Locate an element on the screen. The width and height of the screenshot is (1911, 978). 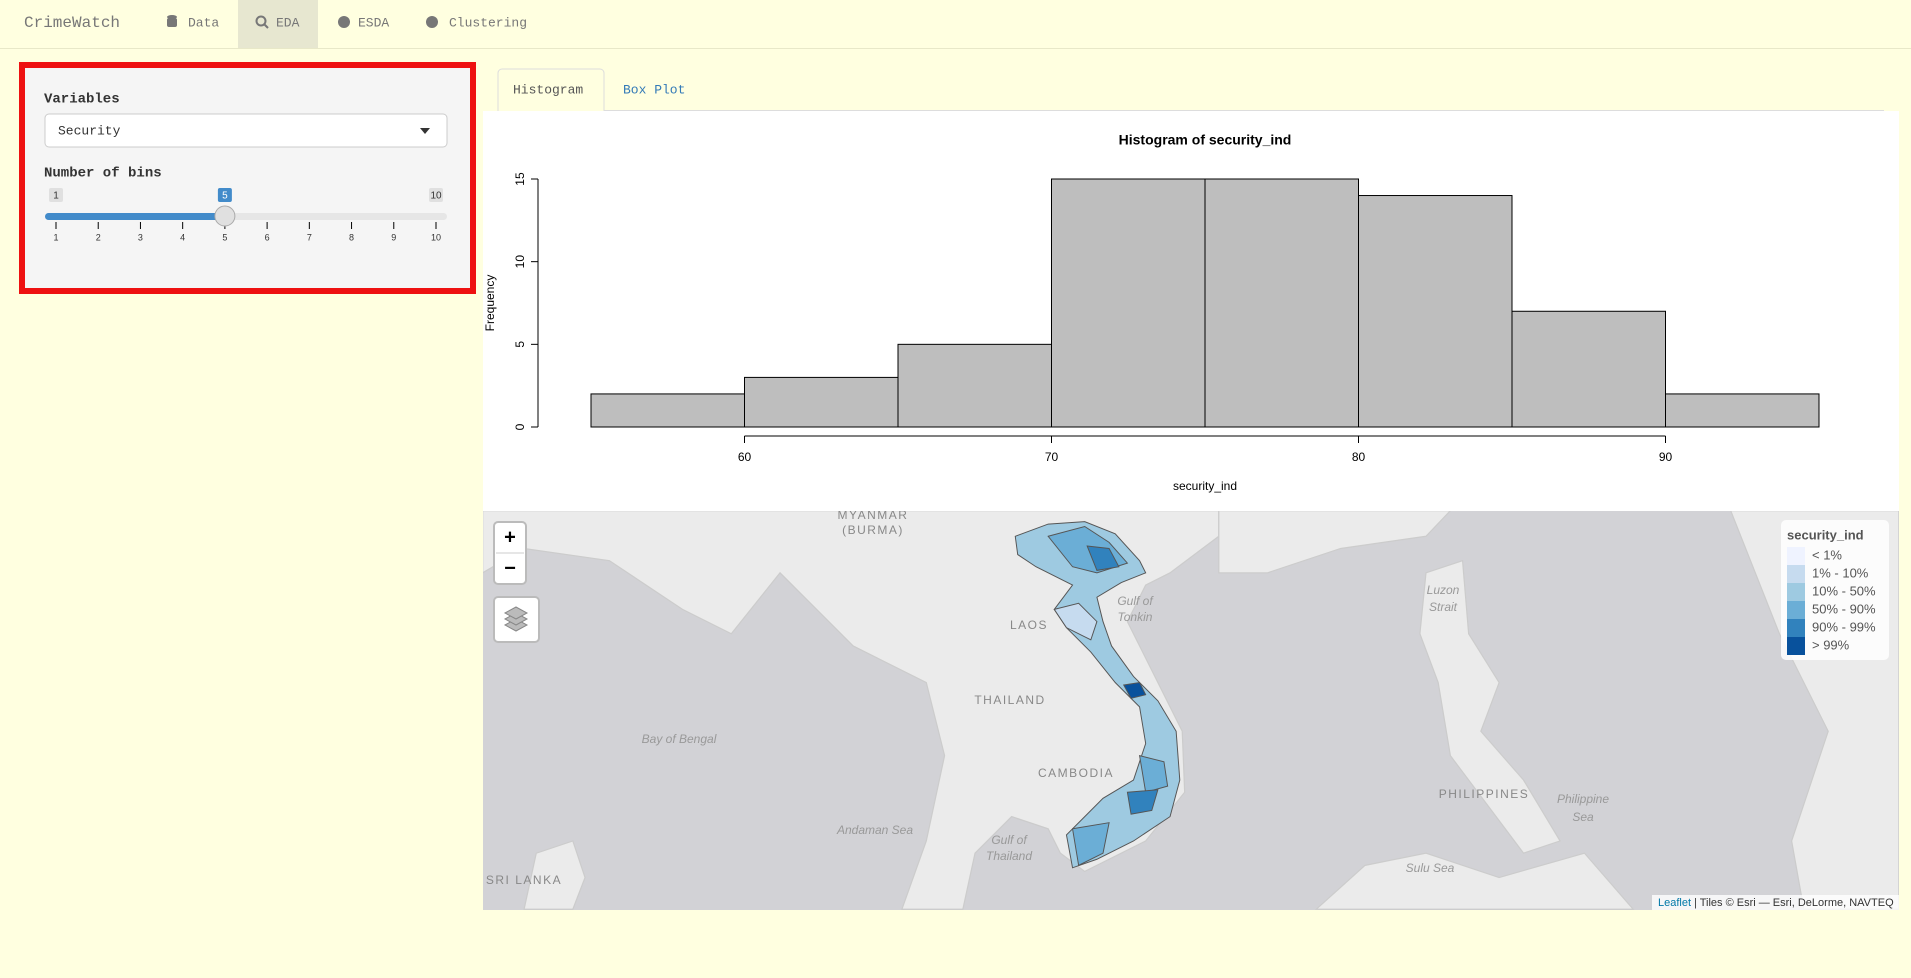
x-tick-label: 70 is located at coordinates (1052, 457).